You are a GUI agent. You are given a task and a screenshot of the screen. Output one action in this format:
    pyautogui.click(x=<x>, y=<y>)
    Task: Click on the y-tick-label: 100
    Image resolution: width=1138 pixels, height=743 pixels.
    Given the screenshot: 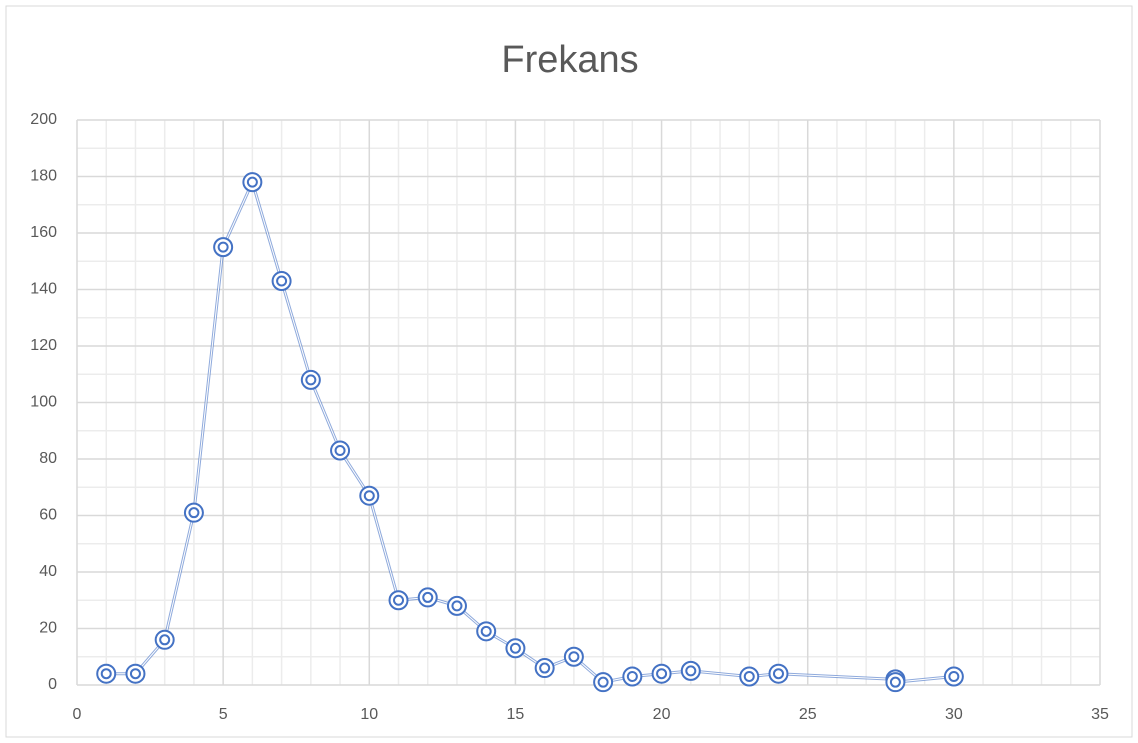 What is the action you would take?
    pyautogui.click(x=43, y=402)
    